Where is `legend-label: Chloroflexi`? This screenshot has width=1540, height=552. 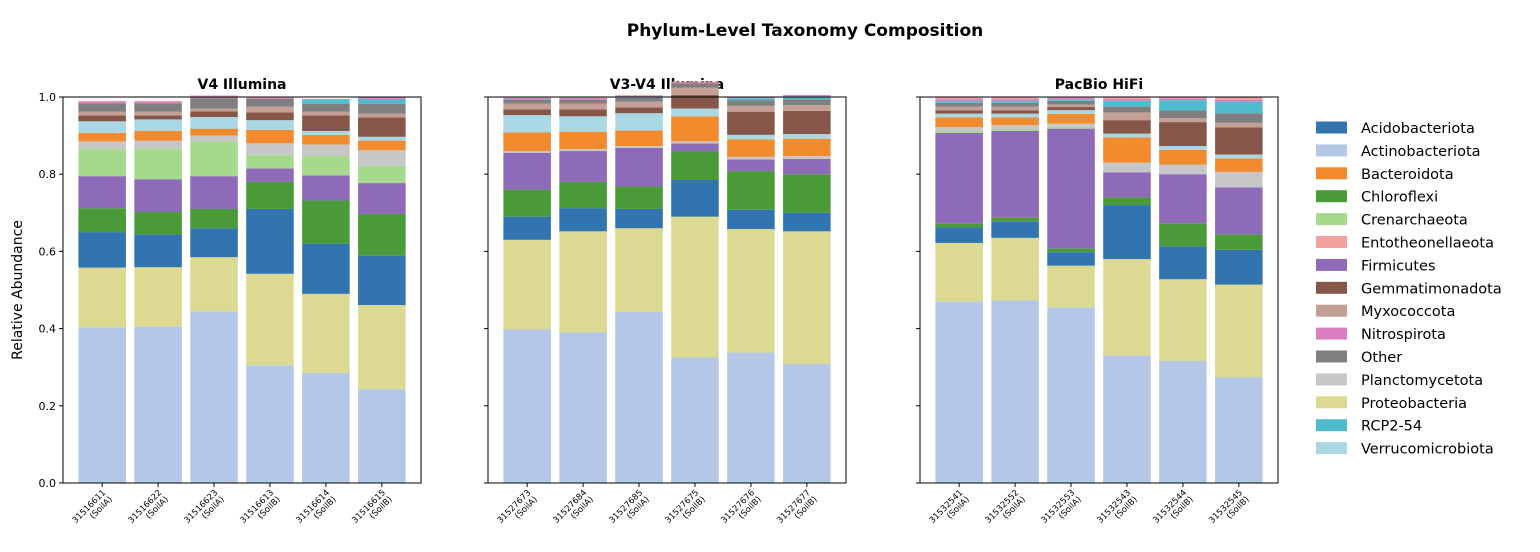 legend-label: Chloroflexi is located at coordinates (1399, 198).